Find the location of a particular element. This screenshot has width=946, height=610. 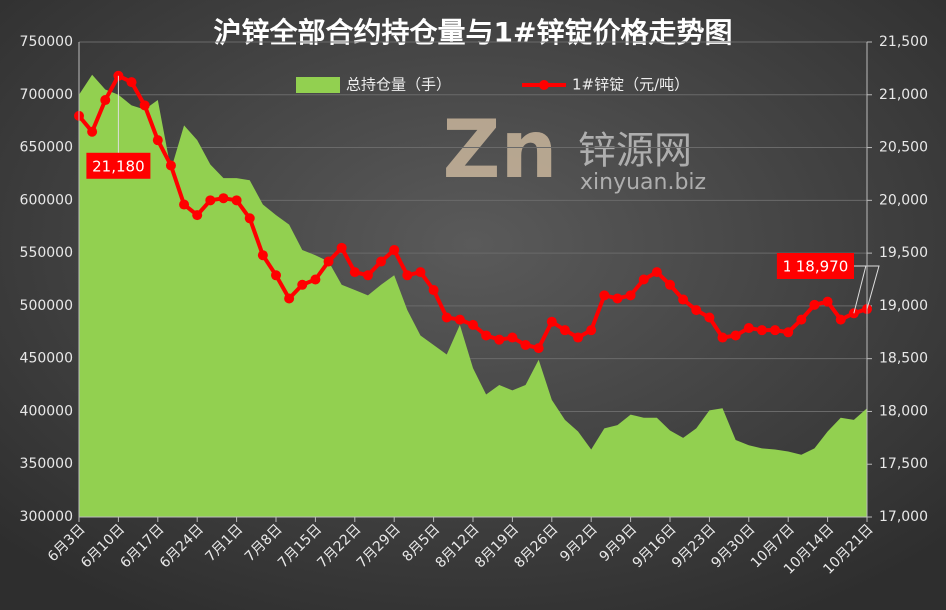

watermark-url: xinyuan.biz is located at coordinates (643, 182).